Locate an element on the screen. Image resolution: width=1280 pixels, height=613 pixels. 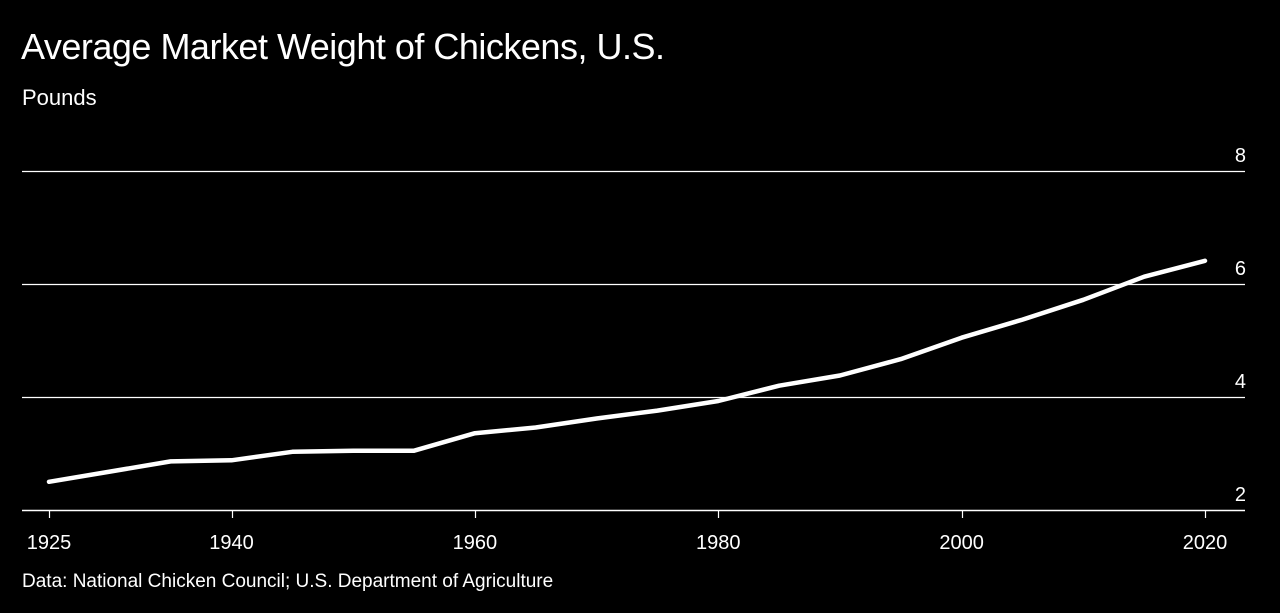
x-tick-label-2020: 2020 is located at coordinates (1205, 543).